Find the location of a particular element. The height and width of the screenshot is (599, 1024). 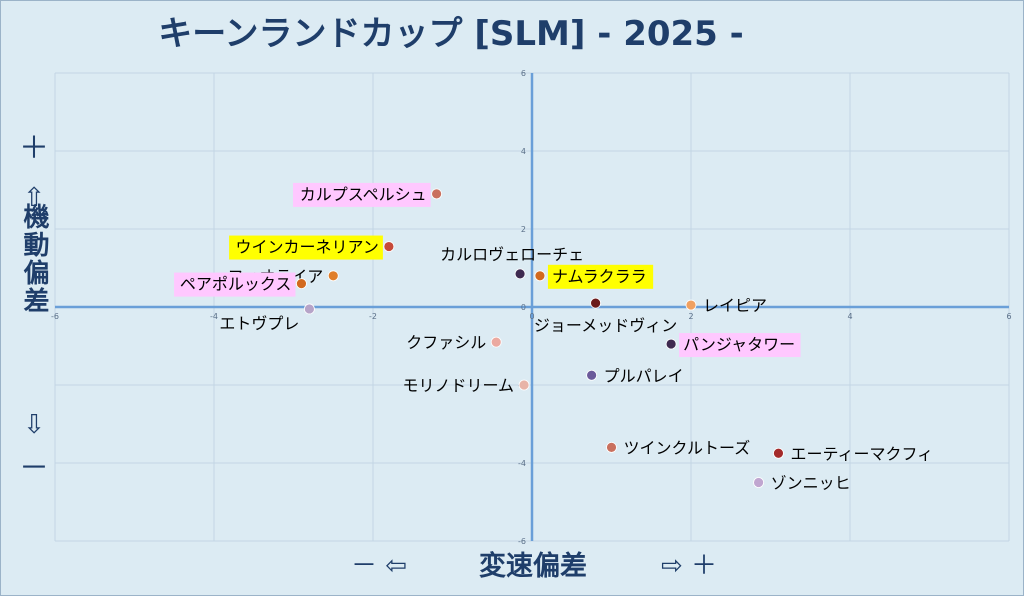

data-point: カルプスペルシュ is located at coordinates (368, 194).